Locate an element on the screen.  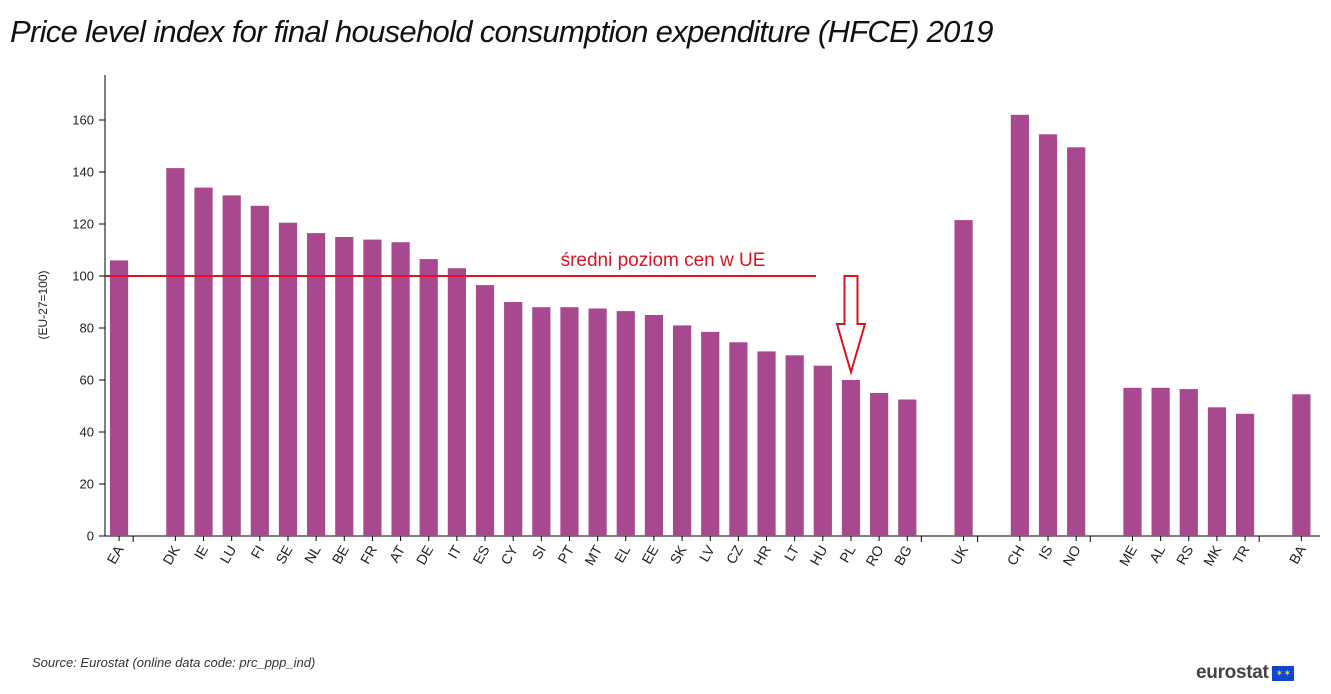
x-tick-label: IT is located at coordinates (454, 551).